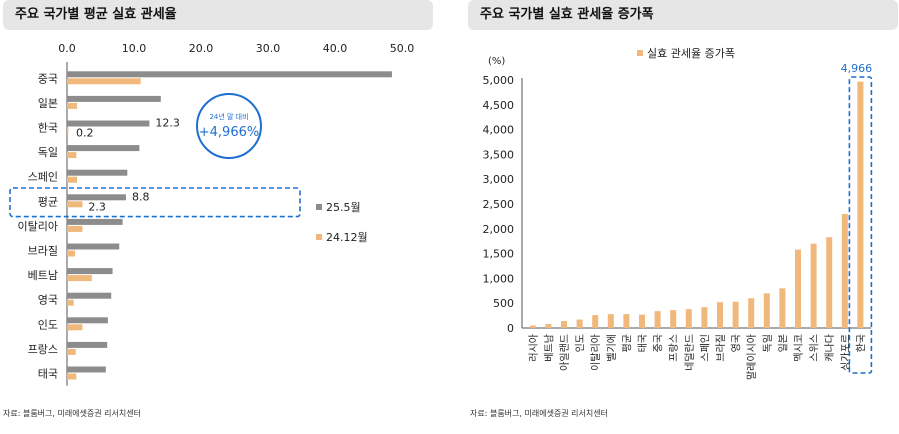 The width and height of the screenshot is (899, 434). What do you see at coordinates (499, 105) in the screenshot?
I see `y-tick-label: 4,500` at bounding box center [499, 105].